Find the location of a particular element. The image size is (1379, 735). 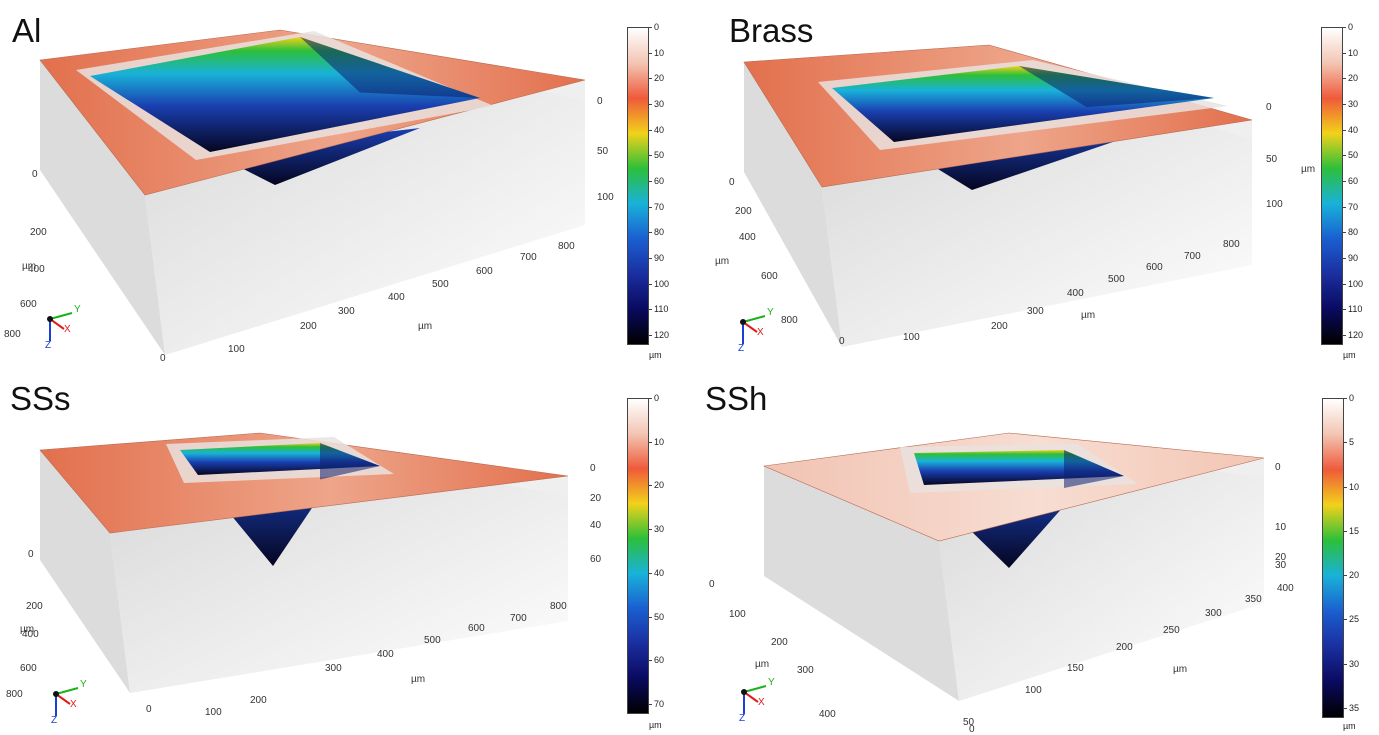

panel-title: SSs is located at coordinates (40, 398).